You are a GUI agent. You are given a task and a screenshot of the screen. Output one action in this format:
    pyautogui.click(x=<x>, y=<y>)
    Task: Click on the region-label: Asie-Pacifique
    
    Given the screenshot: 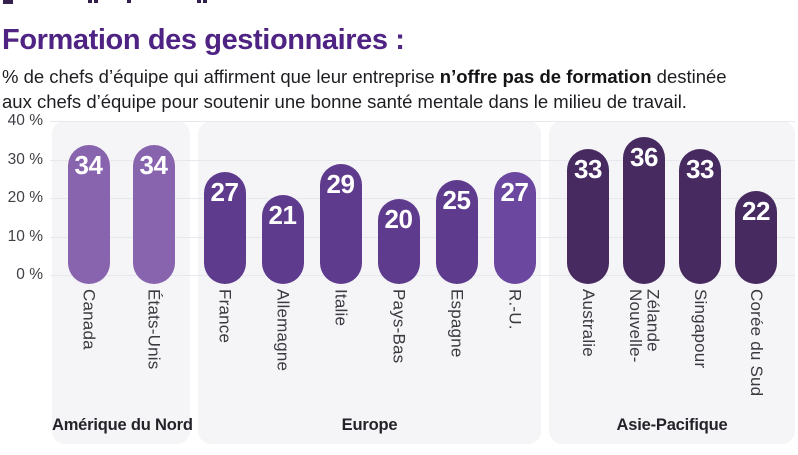 What is the action you would take?
    pyautogui.click(x=672, y=425)
    